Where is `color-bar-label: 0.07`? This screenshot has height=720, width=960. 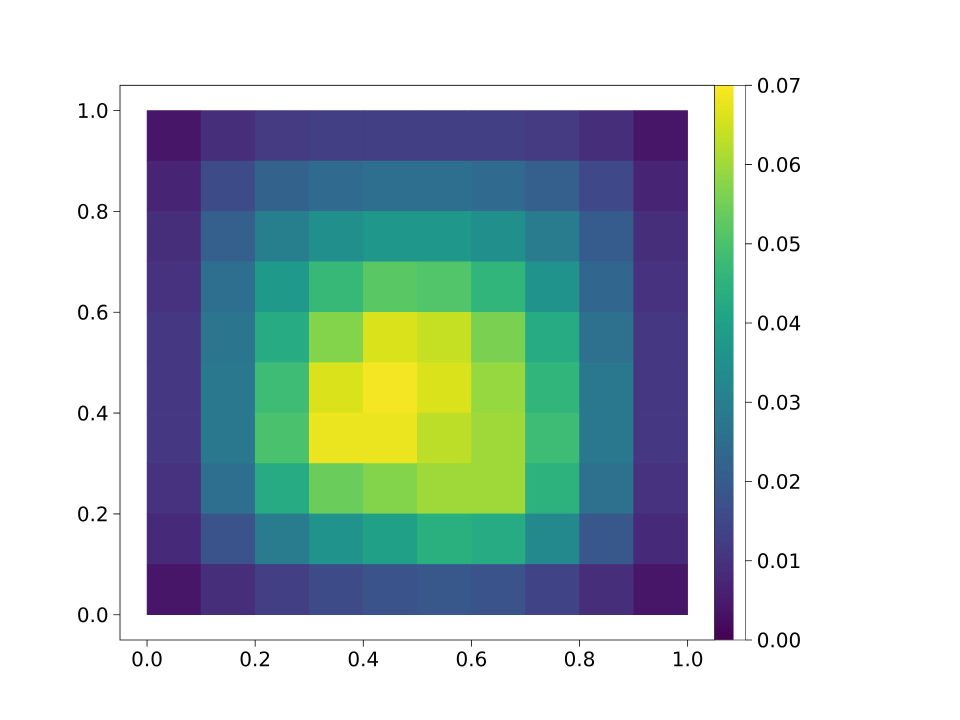
color-bar-label: 0.07 is located at coordinates (779, 85).